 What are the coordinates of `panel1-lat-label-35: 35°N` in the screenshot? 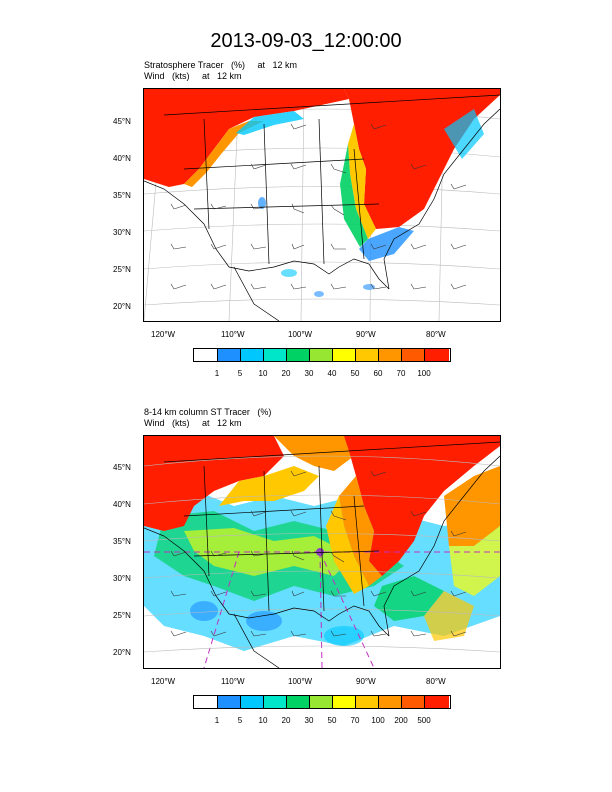 It's located at (122, 195).